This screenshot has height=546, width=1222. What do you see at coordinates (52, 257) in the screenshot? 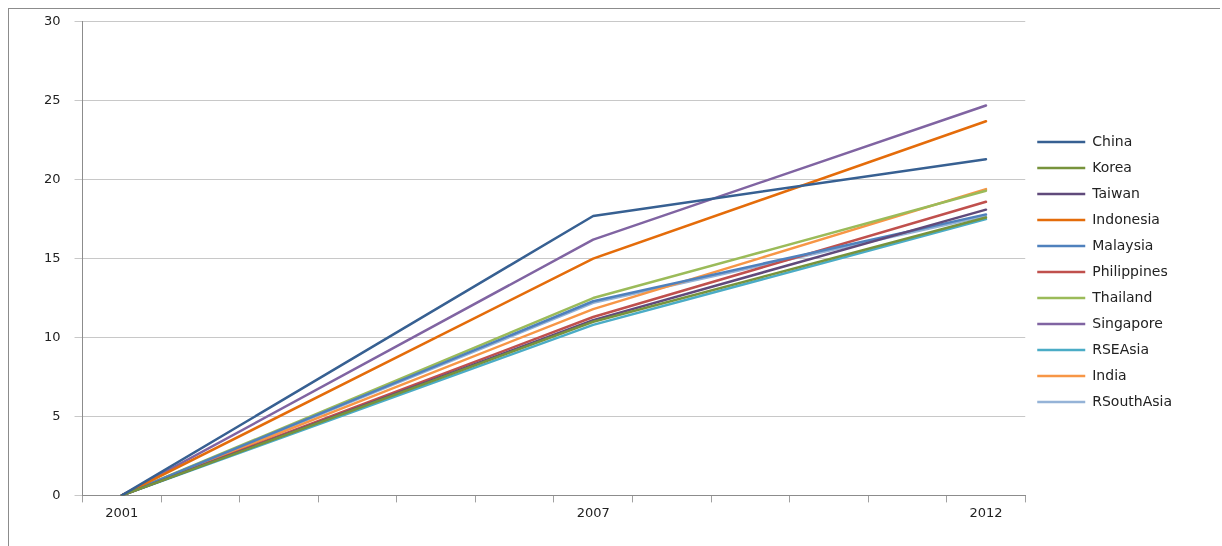
I see `y-tick-label: 15` at bounding box center [52, 257].